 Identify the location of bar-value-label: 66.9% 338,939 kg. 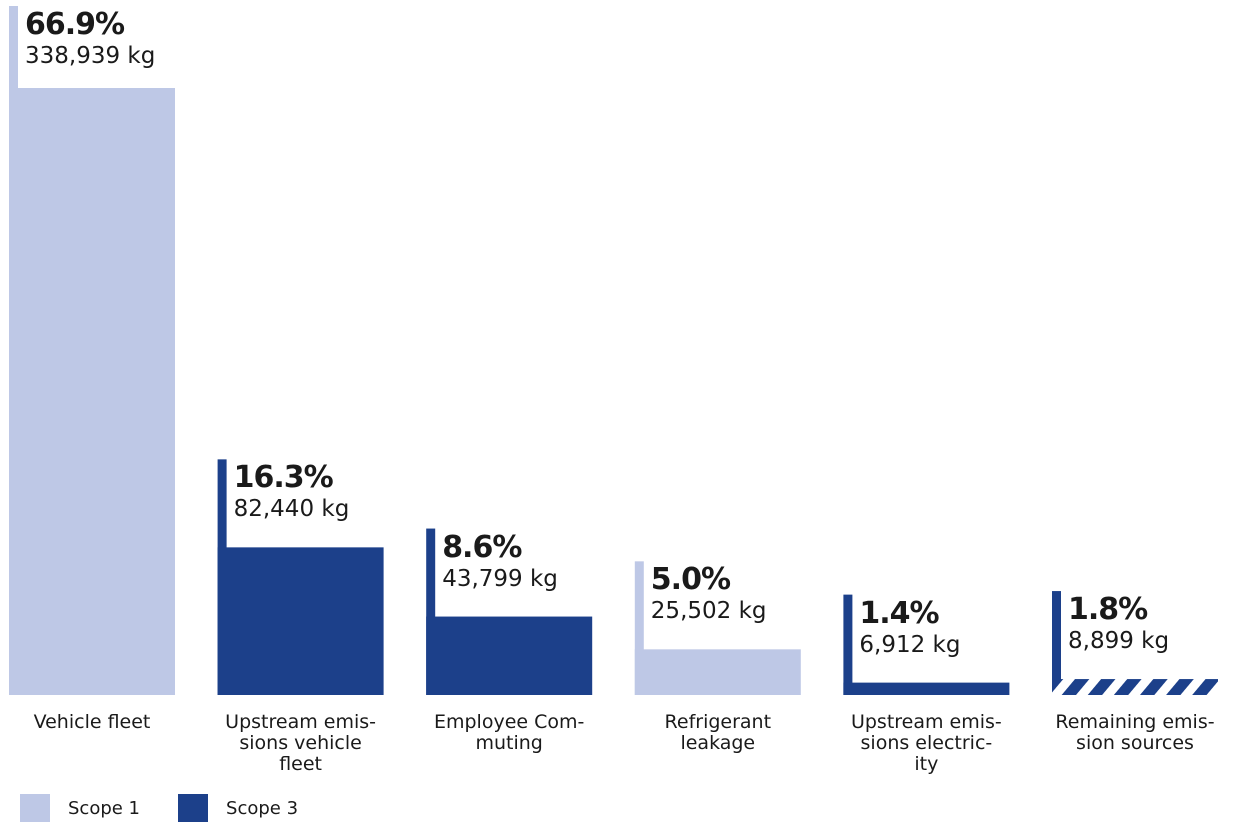
(90, 39).